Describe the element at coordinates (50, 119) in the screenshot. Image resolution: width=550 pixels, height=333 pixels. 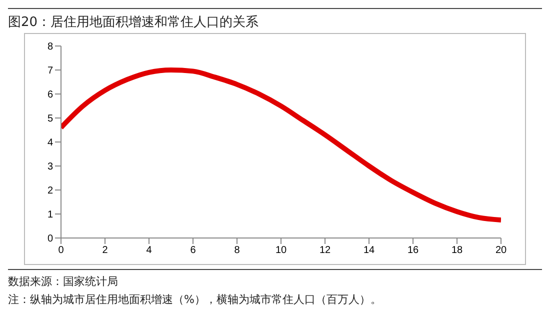
I see `y-tick-label: 5` at that location.